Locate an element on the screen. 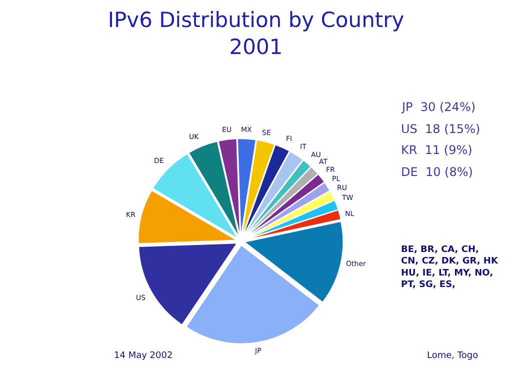 The image size is (512, 384). text: DE 10 (8%) is located at coordinates (437, 172).